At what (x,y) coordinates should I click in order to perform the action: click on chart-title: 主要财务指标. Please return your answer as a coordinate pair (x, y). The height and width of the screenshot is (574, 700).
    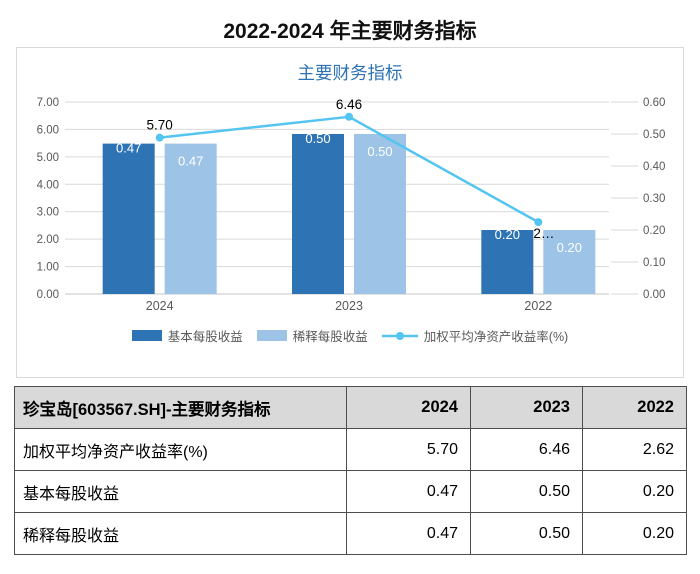
    Looking at the image, I should click on (350, 73).